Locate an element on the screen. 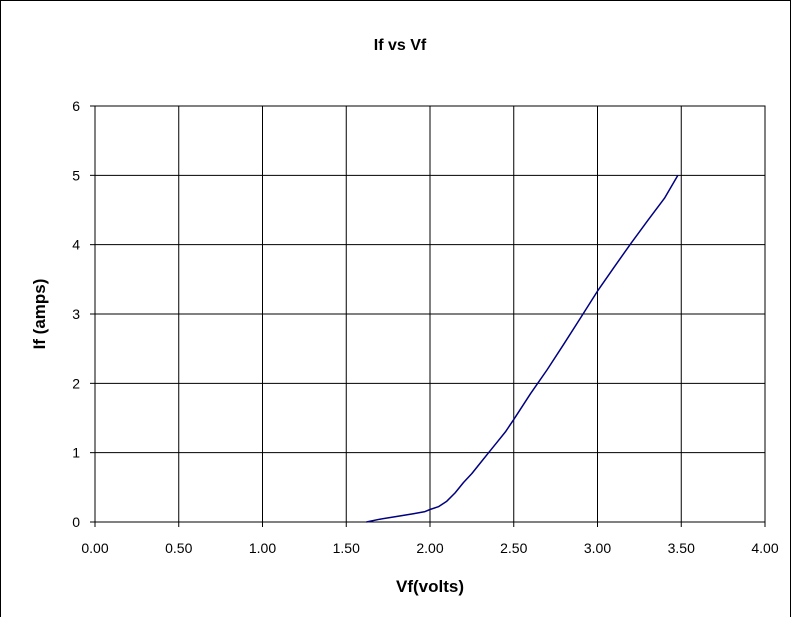 The width and height of the screenshot is (791, 617). y-tick-label: 6 is located at coordinates (76, 106).